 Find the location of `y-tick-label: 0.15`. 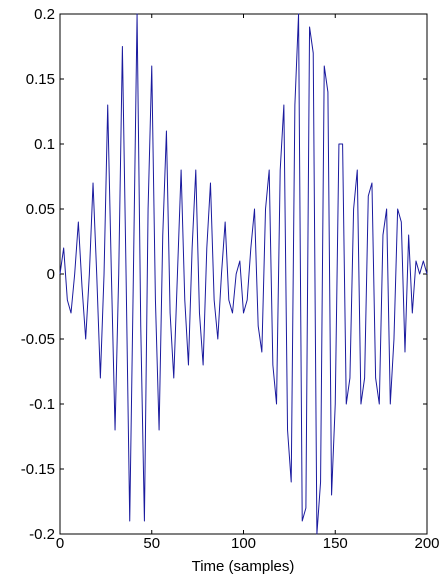

y-tick-label: 0.15 is located at coordinates (40, 79).